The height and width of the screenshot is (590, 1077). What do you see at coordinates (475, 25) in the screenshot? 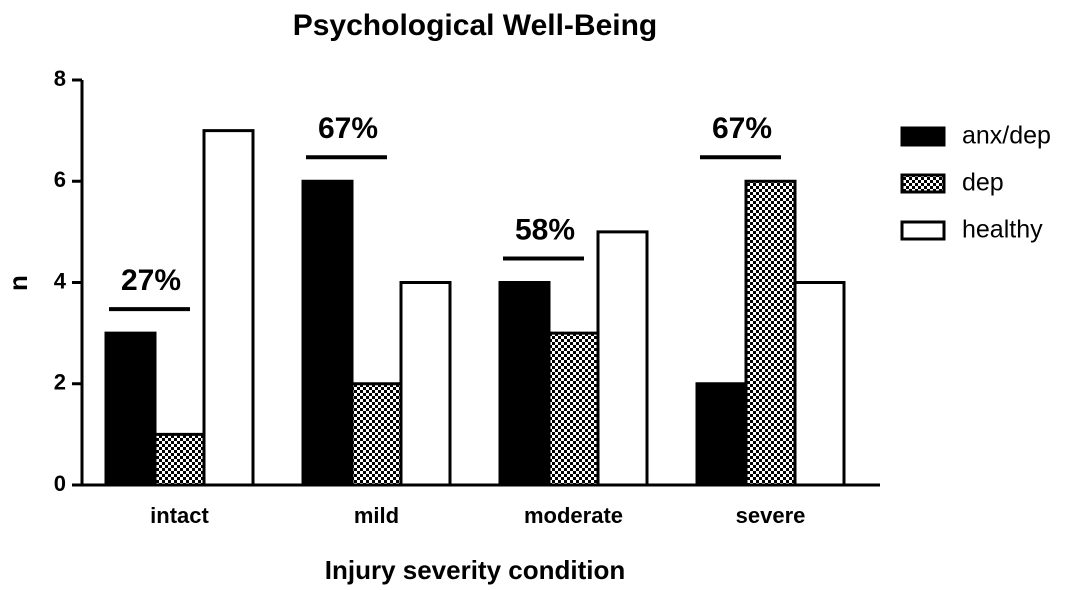
I see `chart-title: Psychological Well-Being` at bounding box center [475, 25].